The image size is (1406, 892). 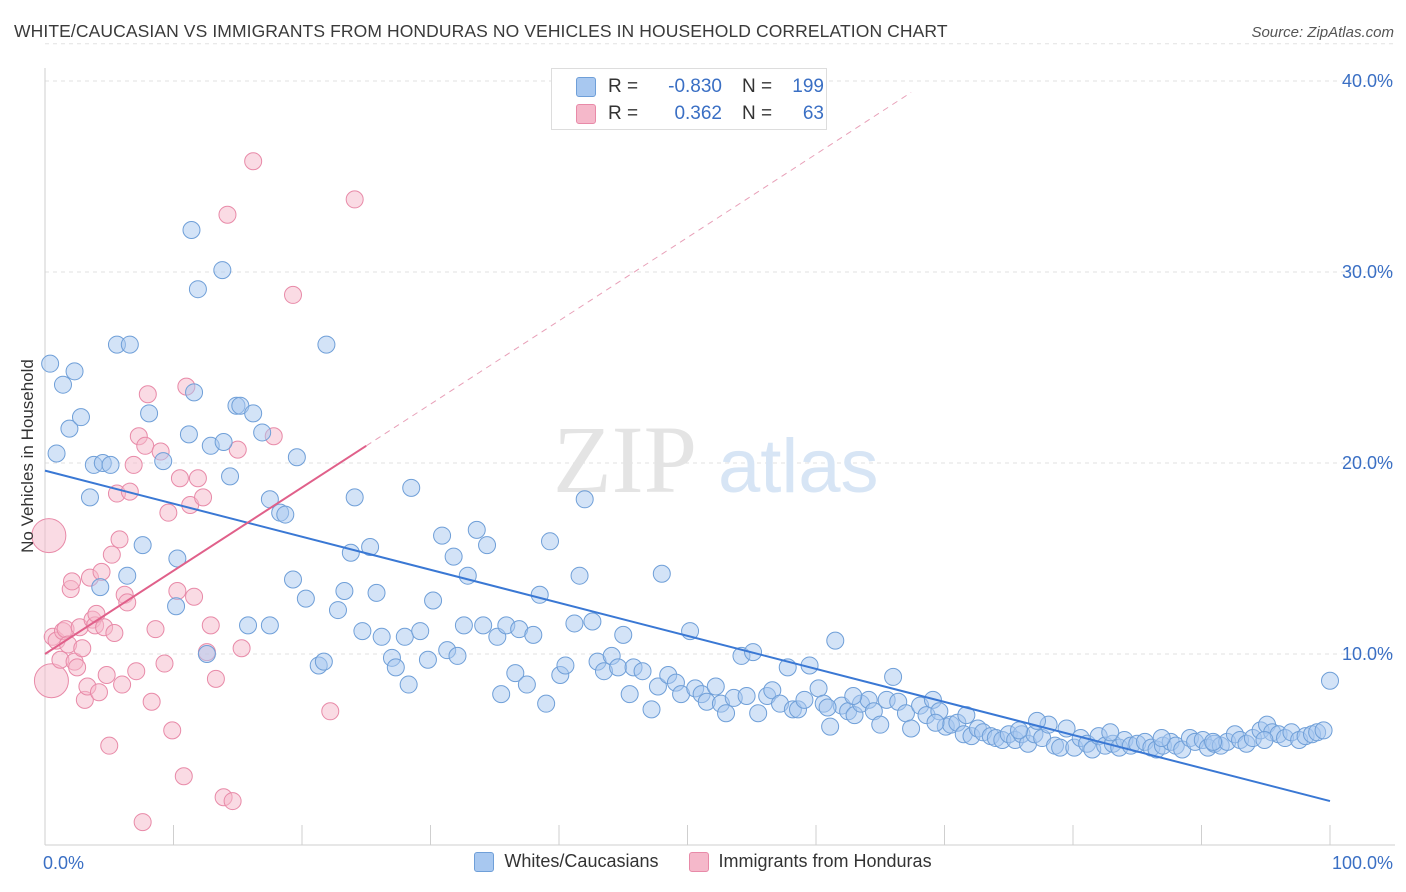 What do you see at coordinates (63, 863) in the screenshot?
I see `x-tick-label: 0.0%` at bounding box center [63, 863].